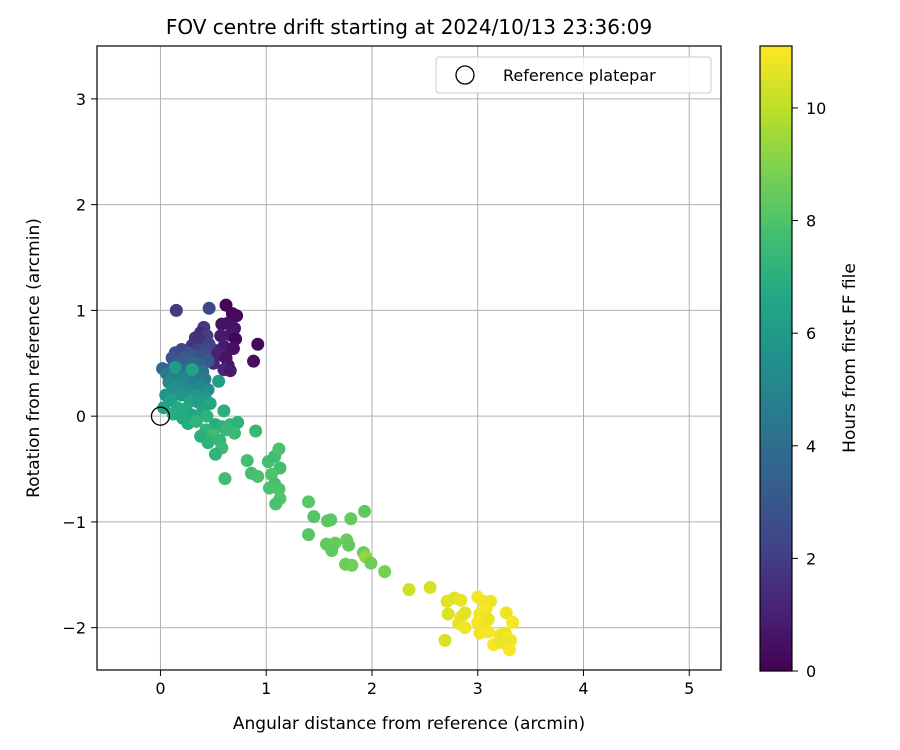 Image resolution: width=900 pixels, height=750 pixels. What do you see at coordinates (478, 688) in the screenshot?
I see `x-tick-label: 3` at bounding box center [478, 688].